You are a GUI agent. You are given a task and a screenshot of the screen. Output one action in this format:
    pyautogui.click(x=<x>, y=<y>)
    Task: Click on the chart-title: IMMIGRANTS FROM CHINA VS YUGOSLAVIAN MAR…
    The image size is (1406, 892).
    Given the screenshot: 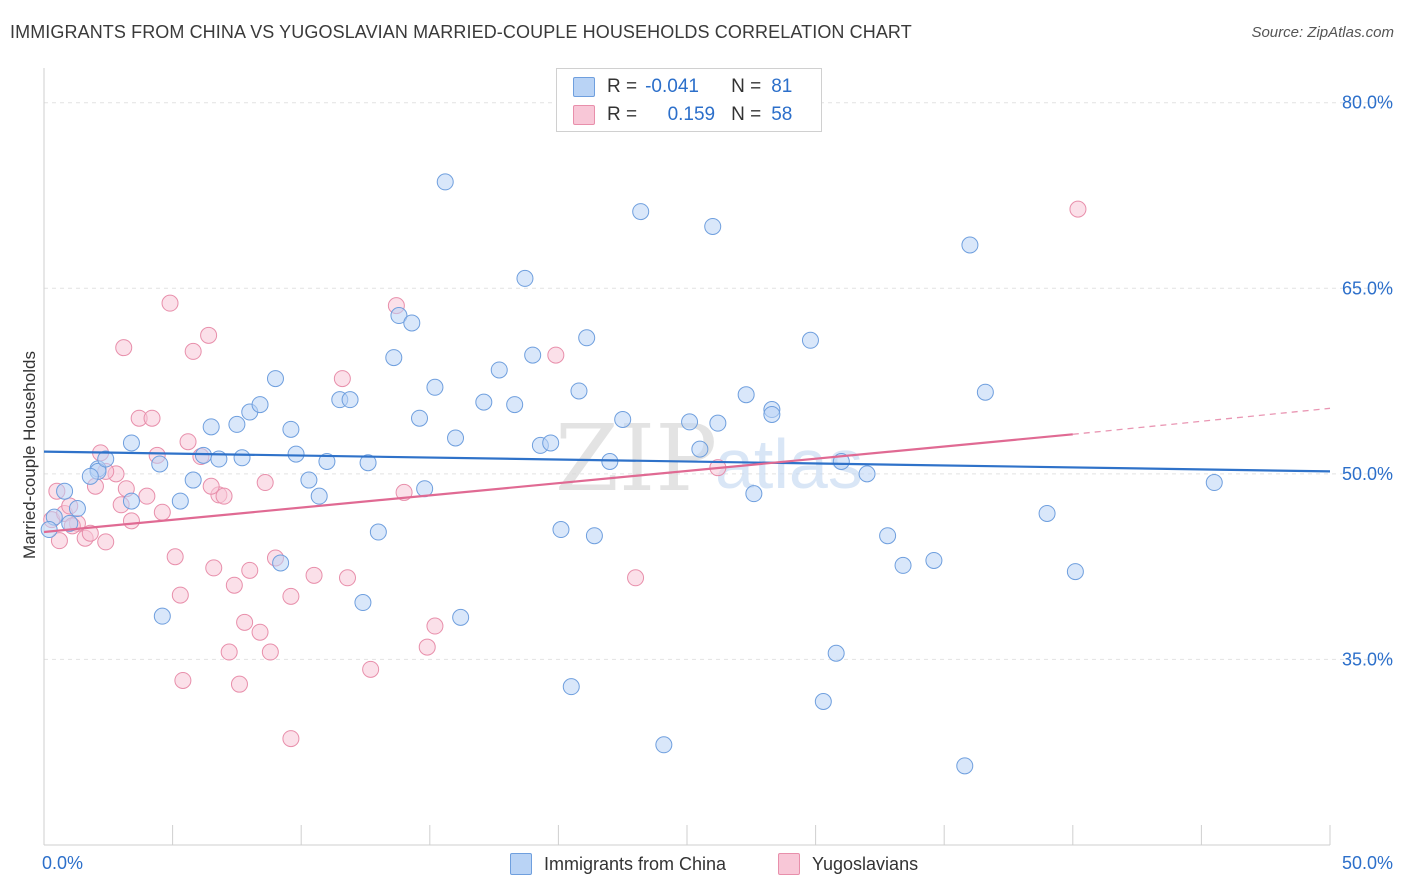 What is the action you would take?
    pyautogui.click(x=461, y=32)
    